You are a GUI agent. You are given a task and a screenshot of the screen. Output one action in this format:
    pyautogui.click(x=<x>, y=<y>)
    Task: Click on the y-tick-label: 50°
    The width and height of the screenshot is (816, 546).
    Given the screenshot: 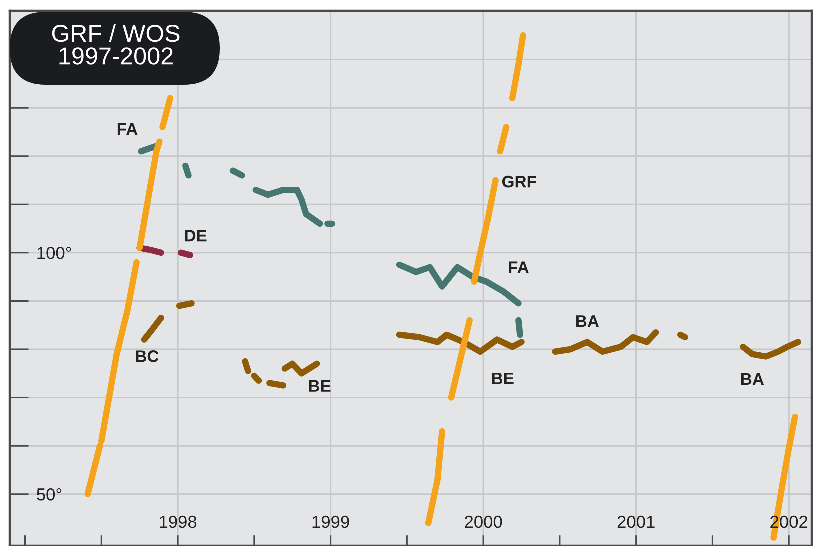 What is the action you would take?
    pyautogui.click(x=49, y=494)
    